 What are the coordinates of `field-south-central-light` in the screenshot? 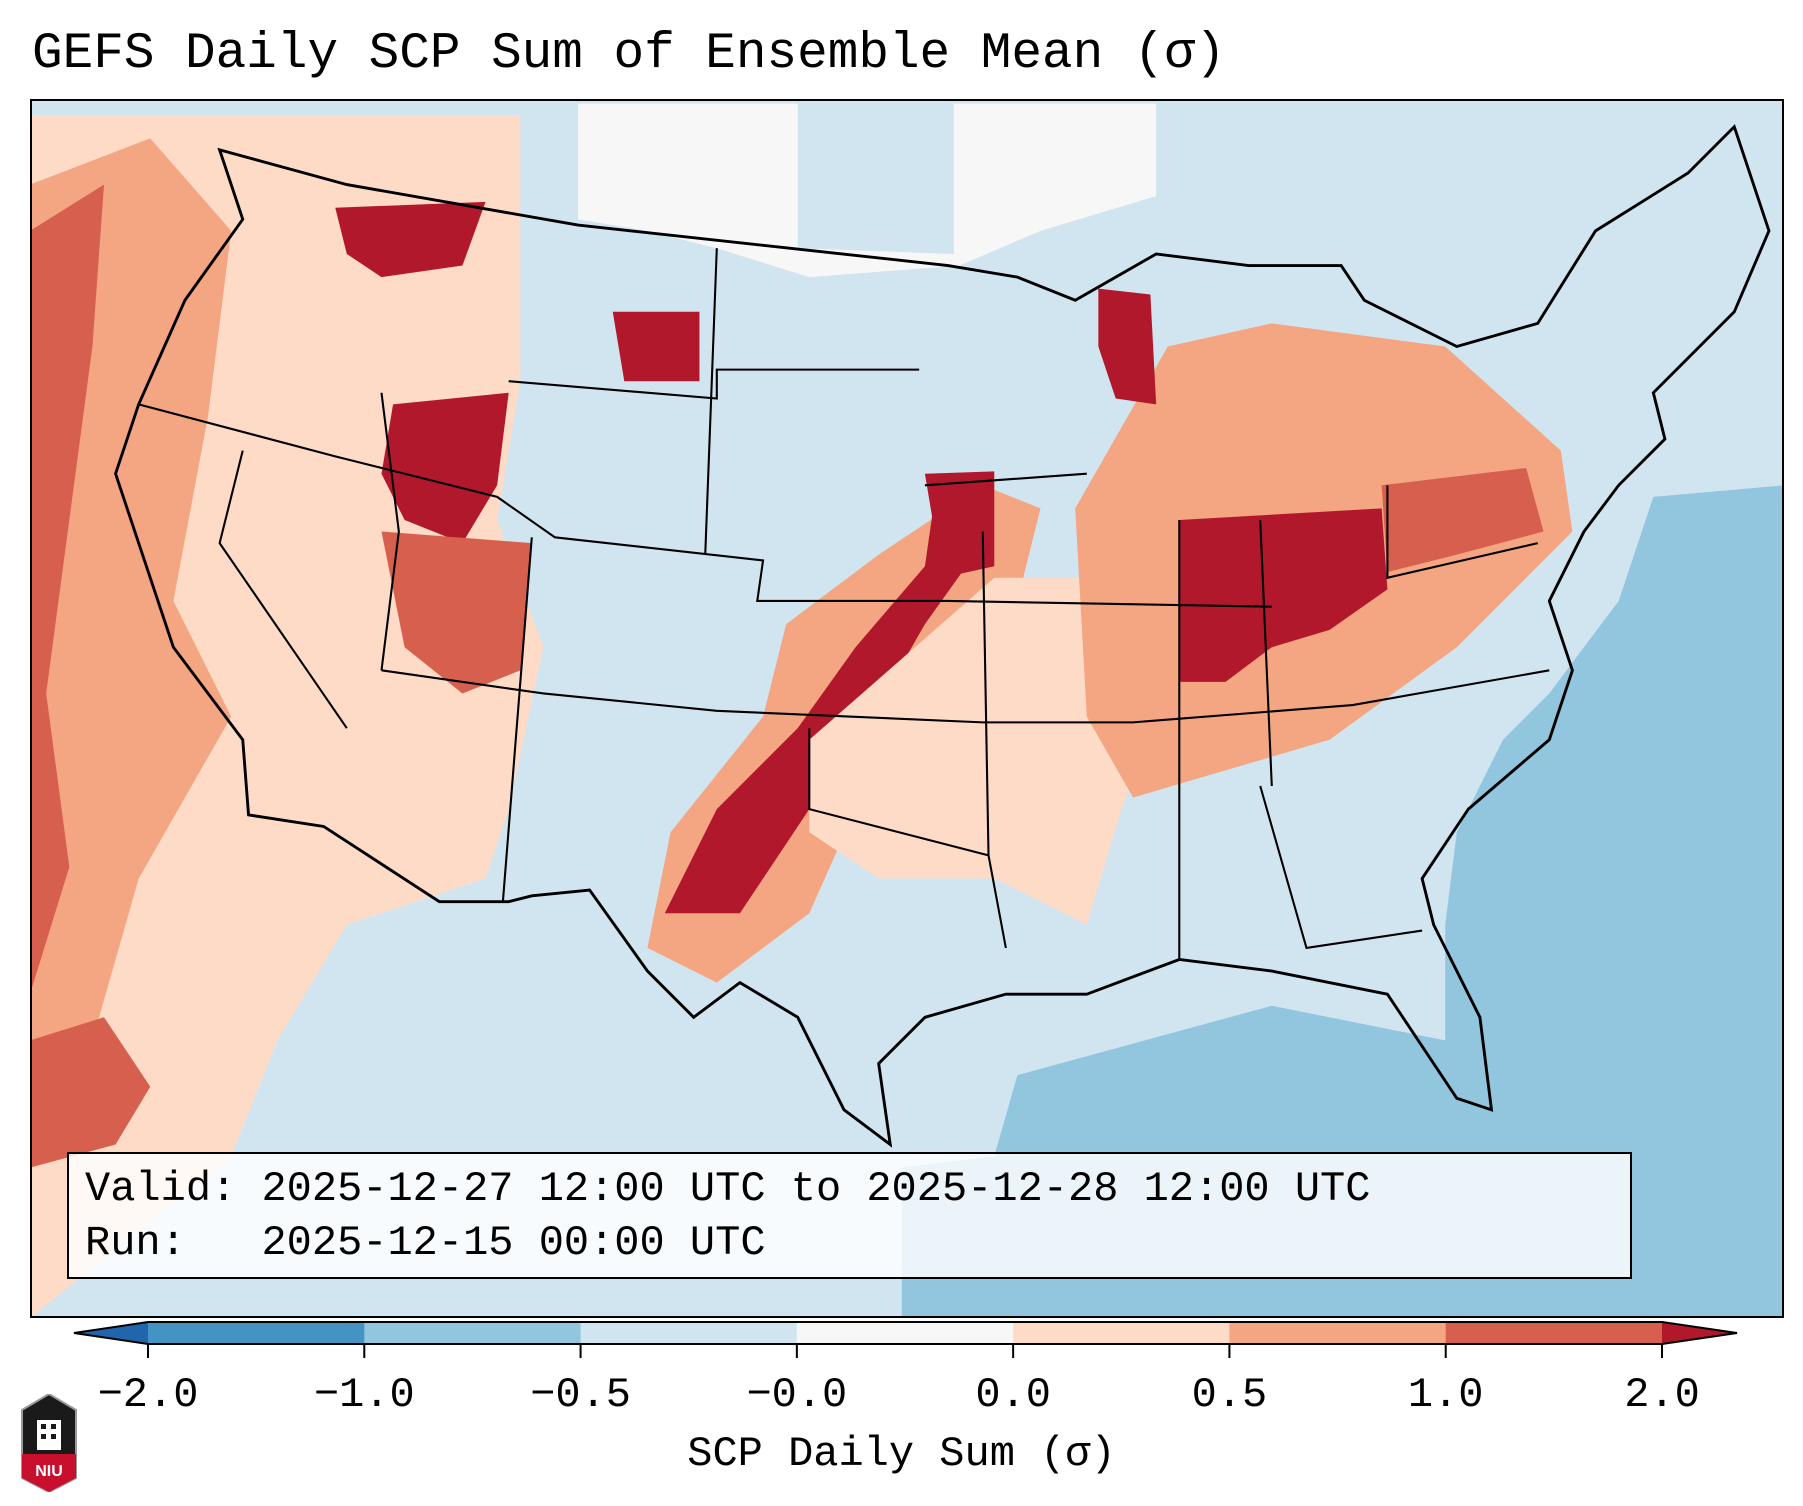 It's located at (983, 751).